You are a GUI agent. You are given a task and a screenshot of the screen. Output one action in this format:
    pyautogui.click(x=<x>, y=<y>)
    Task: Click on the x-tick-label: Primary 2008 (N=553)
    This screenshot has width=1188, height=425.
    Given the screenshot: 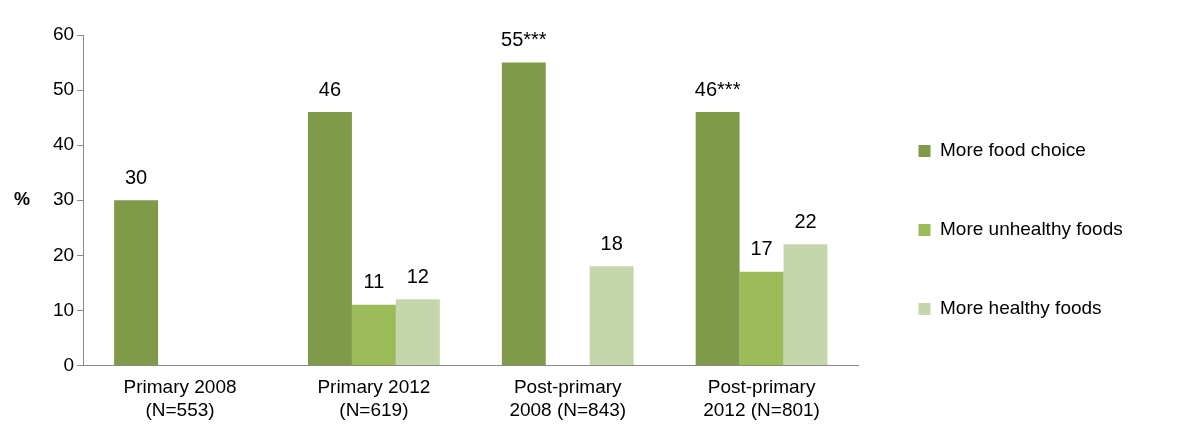 What is the action you would take?
    pyautogui.click(x=180, y=398)
    